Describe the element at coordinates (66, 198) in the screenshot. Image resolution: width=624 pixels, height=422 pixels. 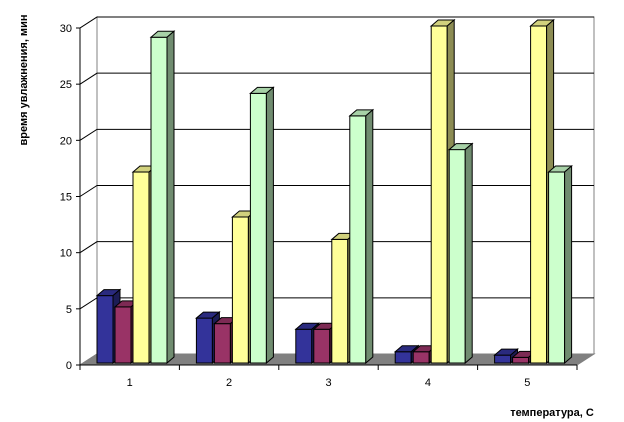
I see `y-tick-label: 15` at that location.